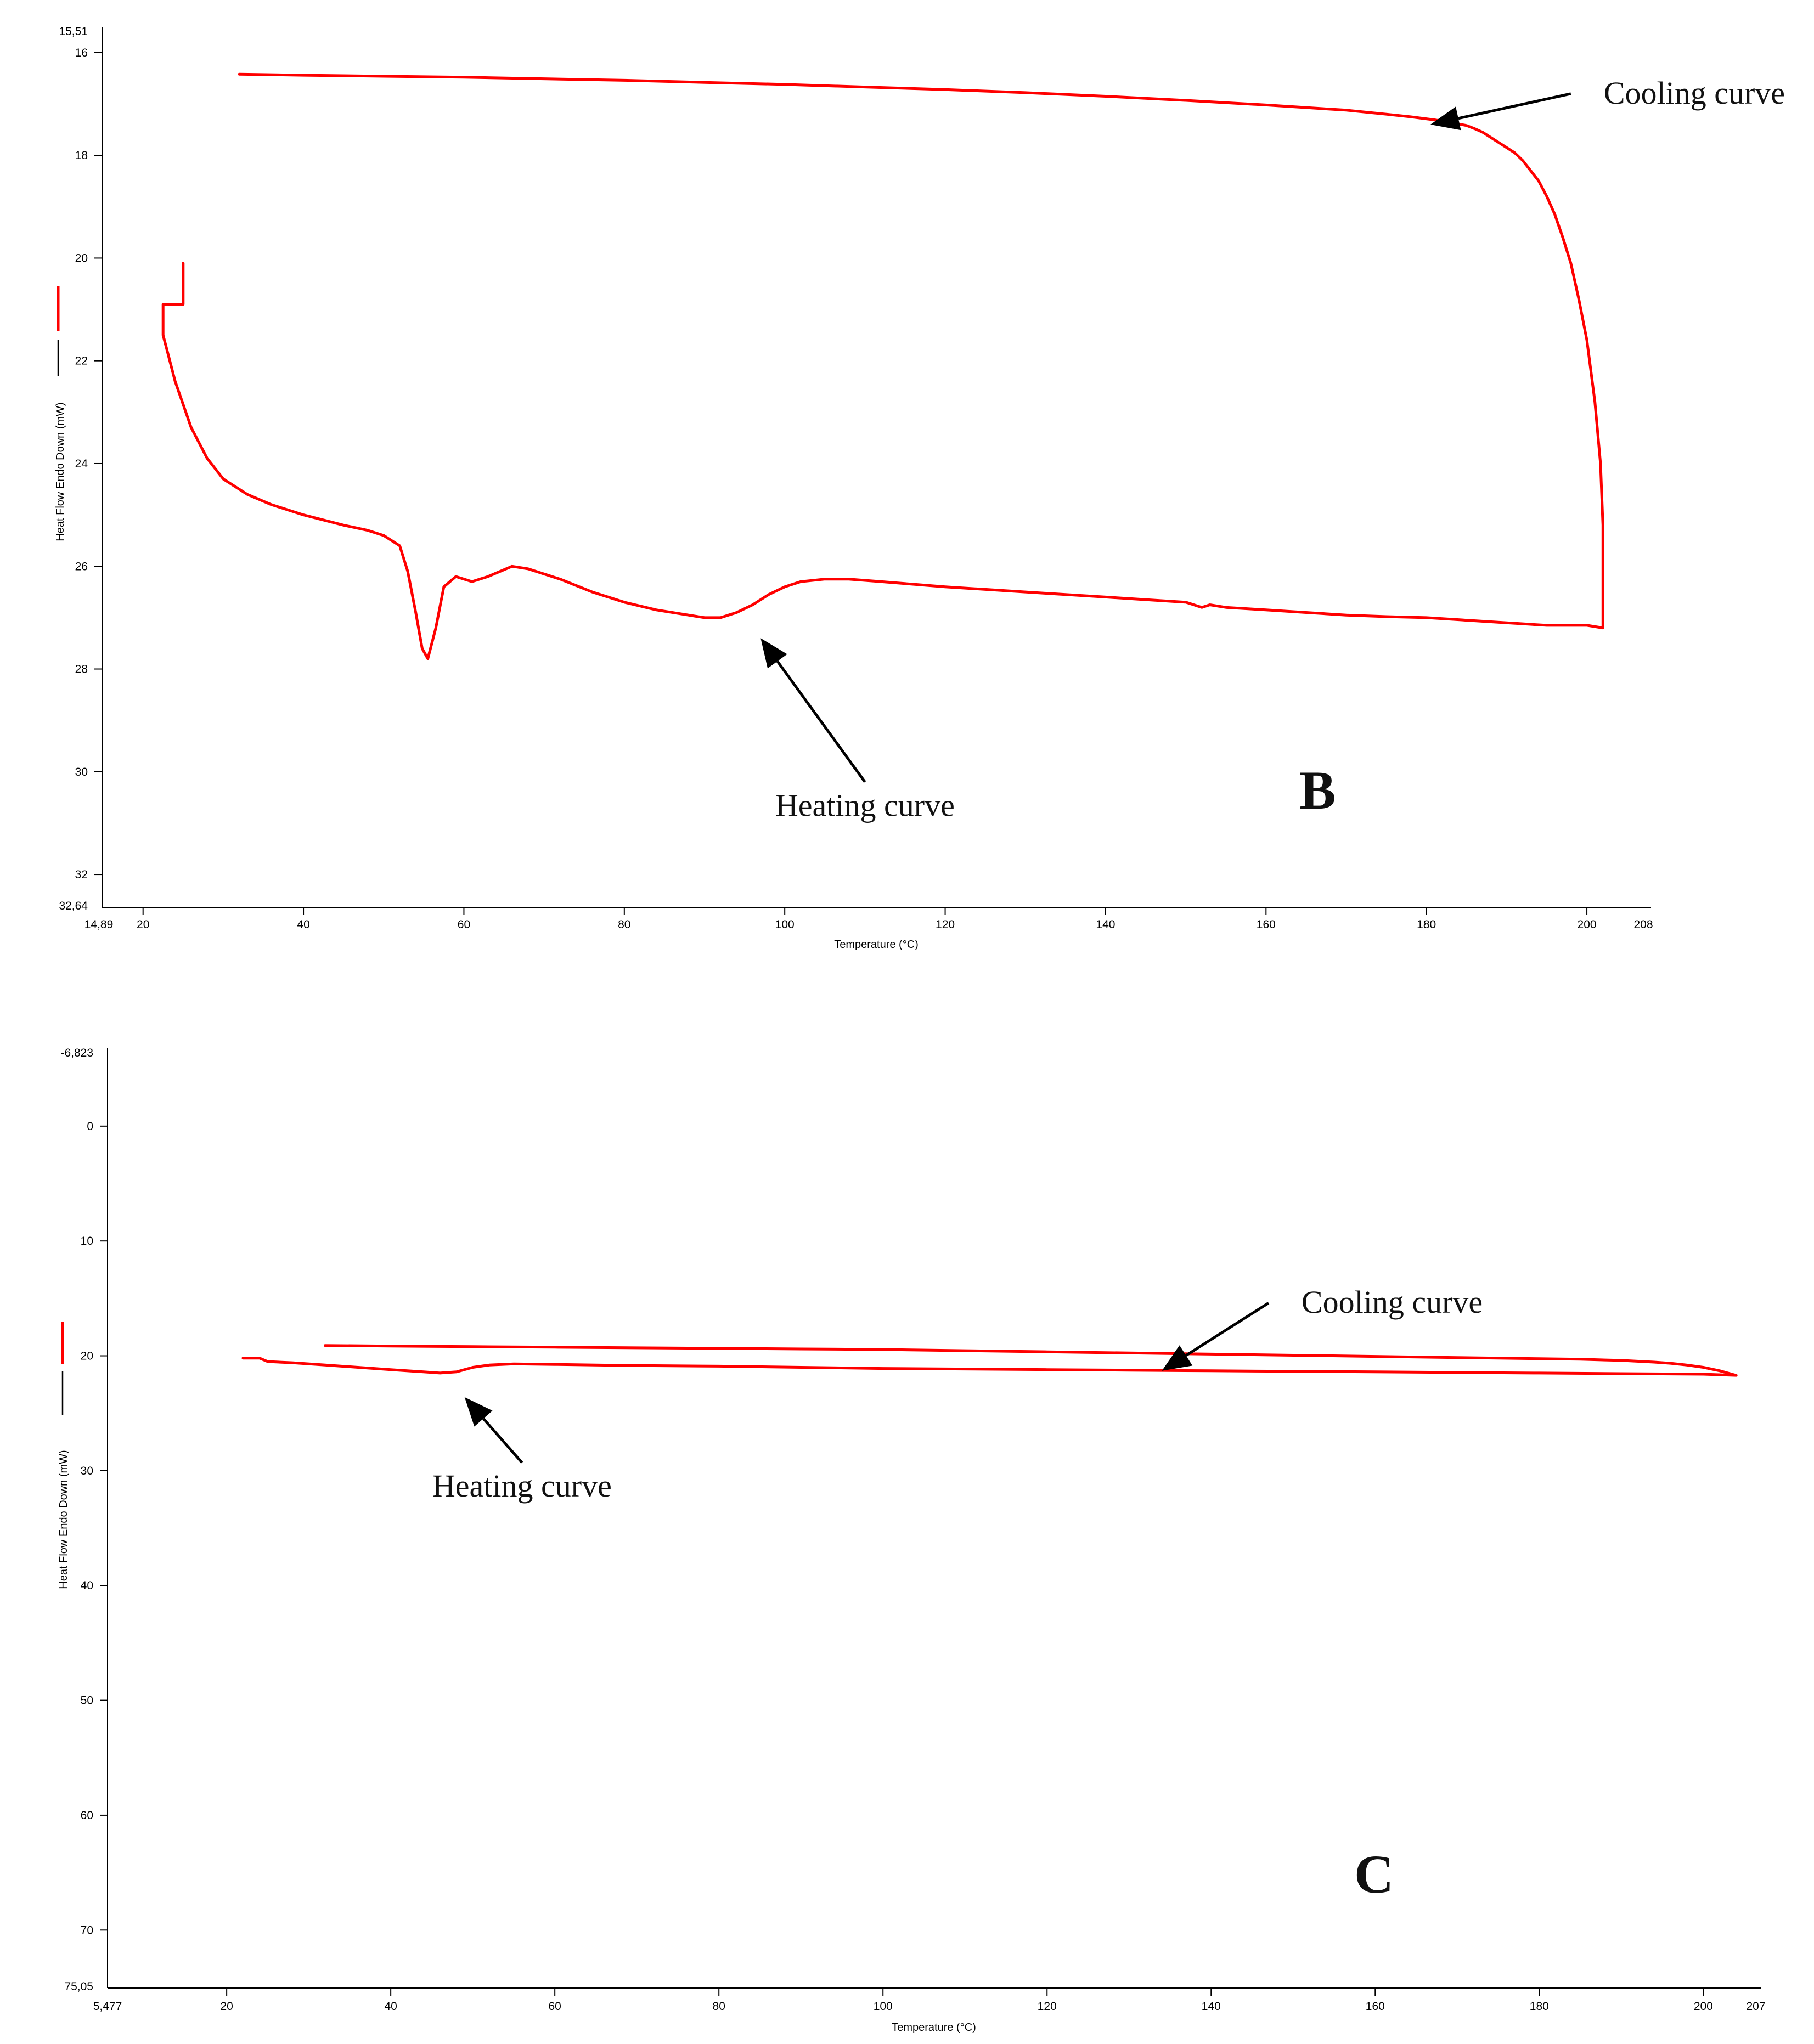  I want to click on panel-b-y-tick-label: 22, so click(81, 361).